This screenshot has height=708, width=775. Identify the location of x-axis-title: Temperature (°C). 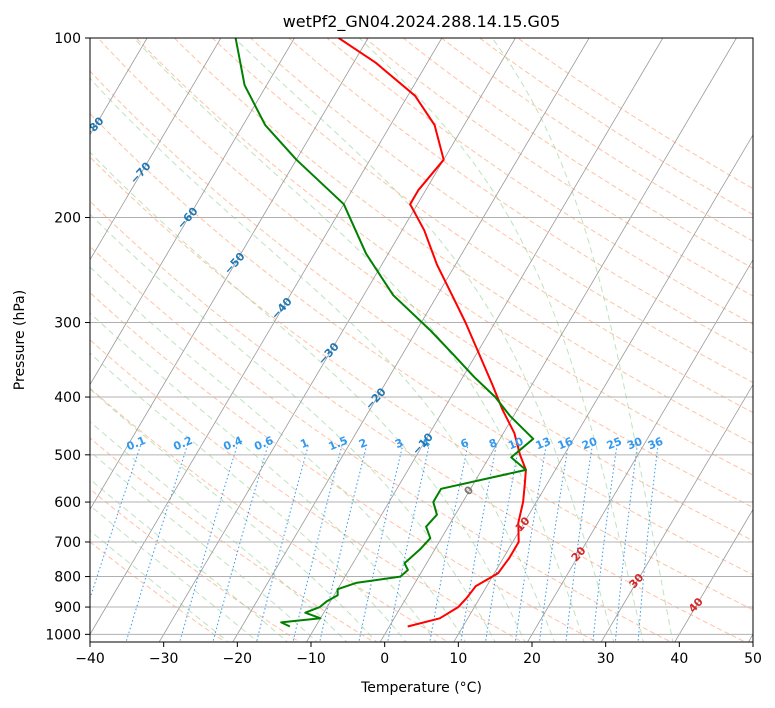
(421, 688).